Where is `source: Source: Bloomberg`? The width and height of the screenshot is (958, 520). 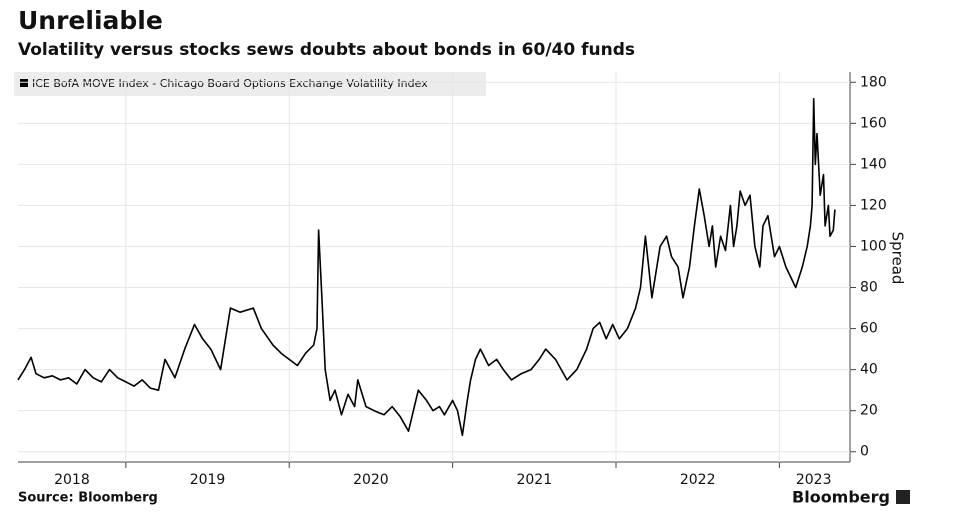
source: Source: Bloomberg is located at coordinates (88, 498).